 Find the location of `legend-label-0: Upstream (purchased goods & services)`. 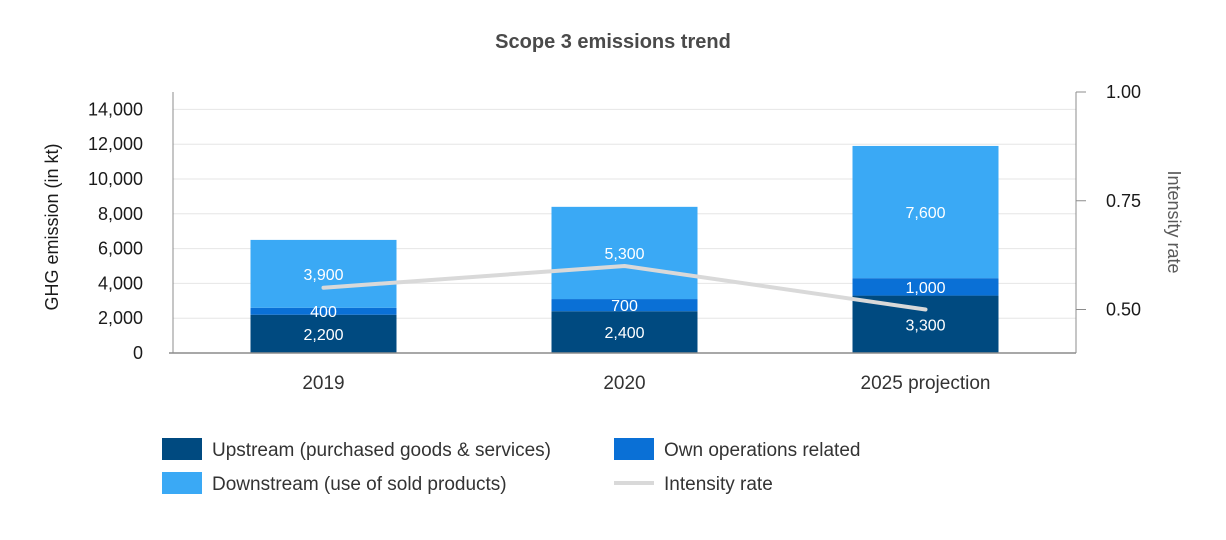

legend-label-0: Upstream (purchased goods & services) is located at coordinates (381, 450).